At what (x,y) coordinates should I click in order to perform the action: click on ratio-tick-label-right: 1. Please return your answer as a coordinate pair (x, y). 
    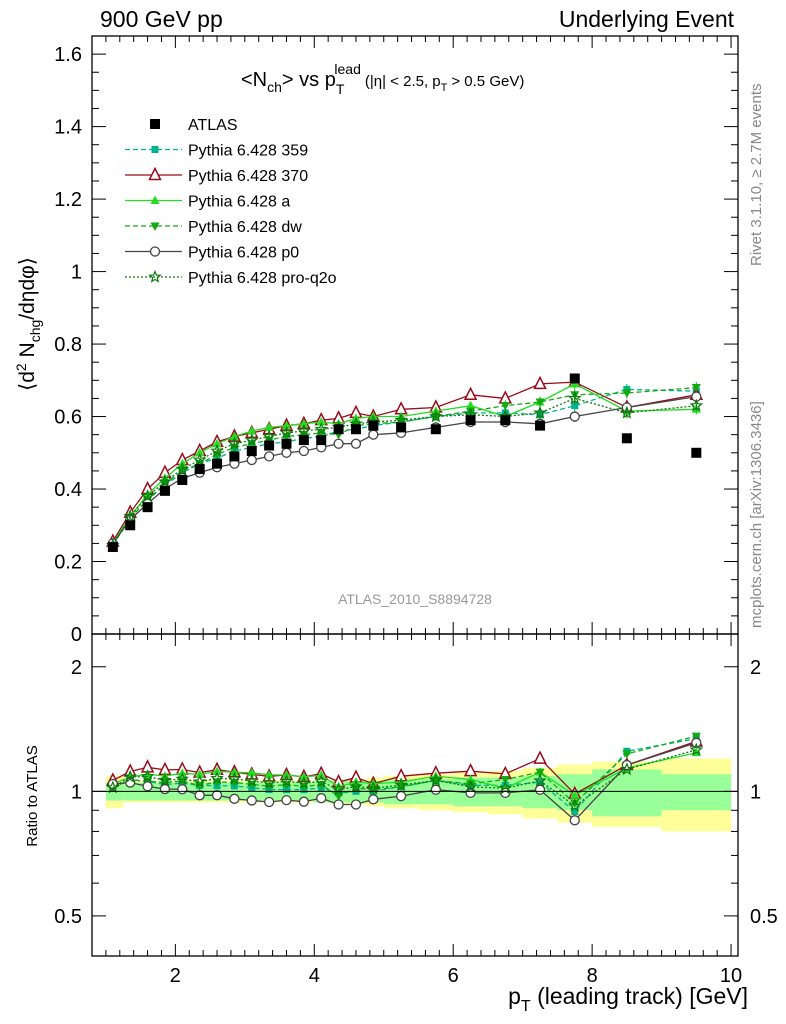
    Looking at the image, I should click on (755, 792).